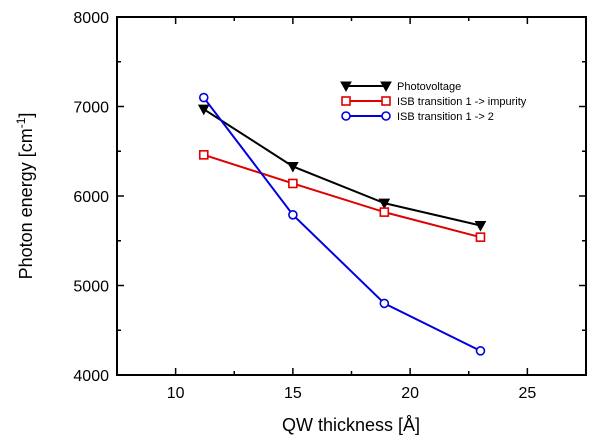  I want to click on y-tick-label: 7000, so click(91, 108).